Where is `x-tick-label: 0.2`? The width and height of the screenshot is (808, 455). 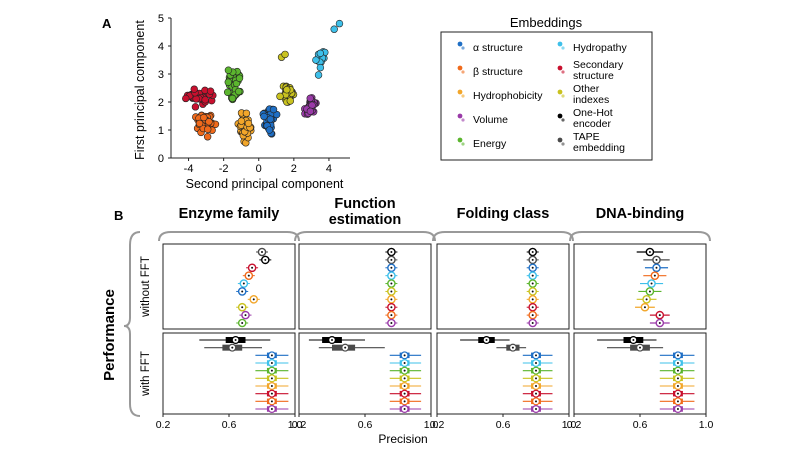
x-tick-label: 0.2 is located at coordinates (299, 425).